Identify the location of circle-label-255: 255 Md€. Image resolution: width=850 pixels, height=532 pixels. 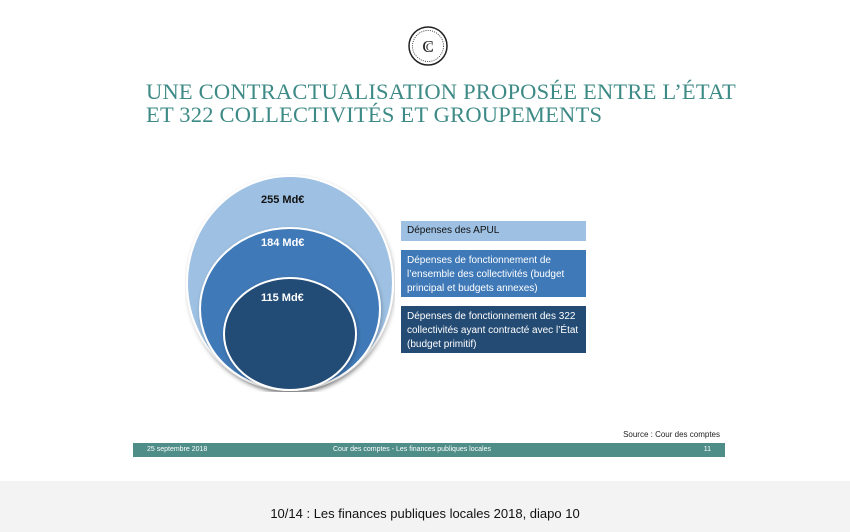
(282, 200).